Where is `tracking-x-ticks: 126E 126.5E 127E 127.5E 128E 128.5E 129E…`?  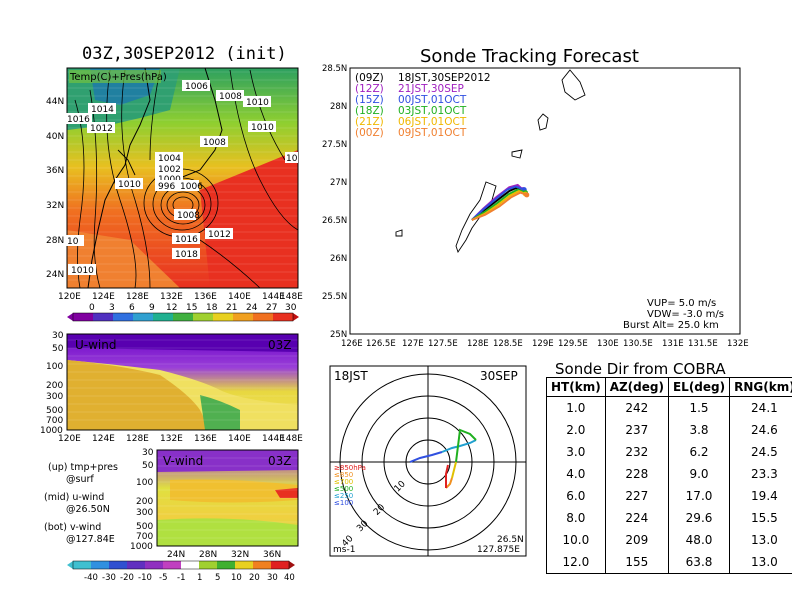 tracking-x-ticks: 126E 126.5E 127E 127.5E 128E 128.5E 129E… is located at coordinates (545, 344).